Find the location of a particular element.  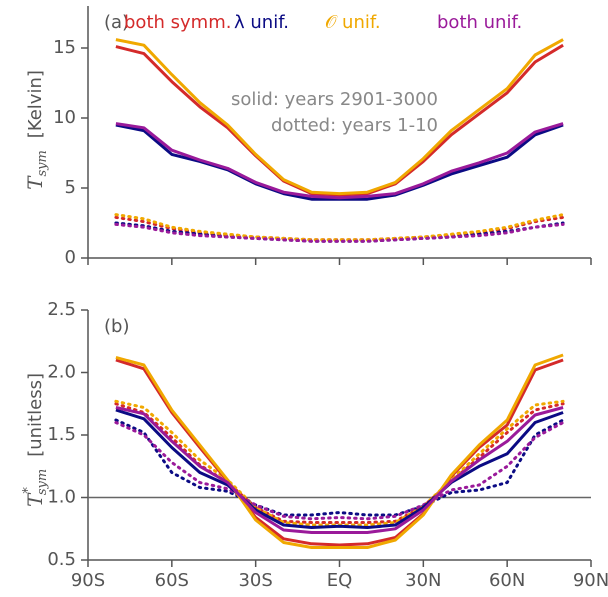

y-label-superscript: * is located at coordinates (28, 490).